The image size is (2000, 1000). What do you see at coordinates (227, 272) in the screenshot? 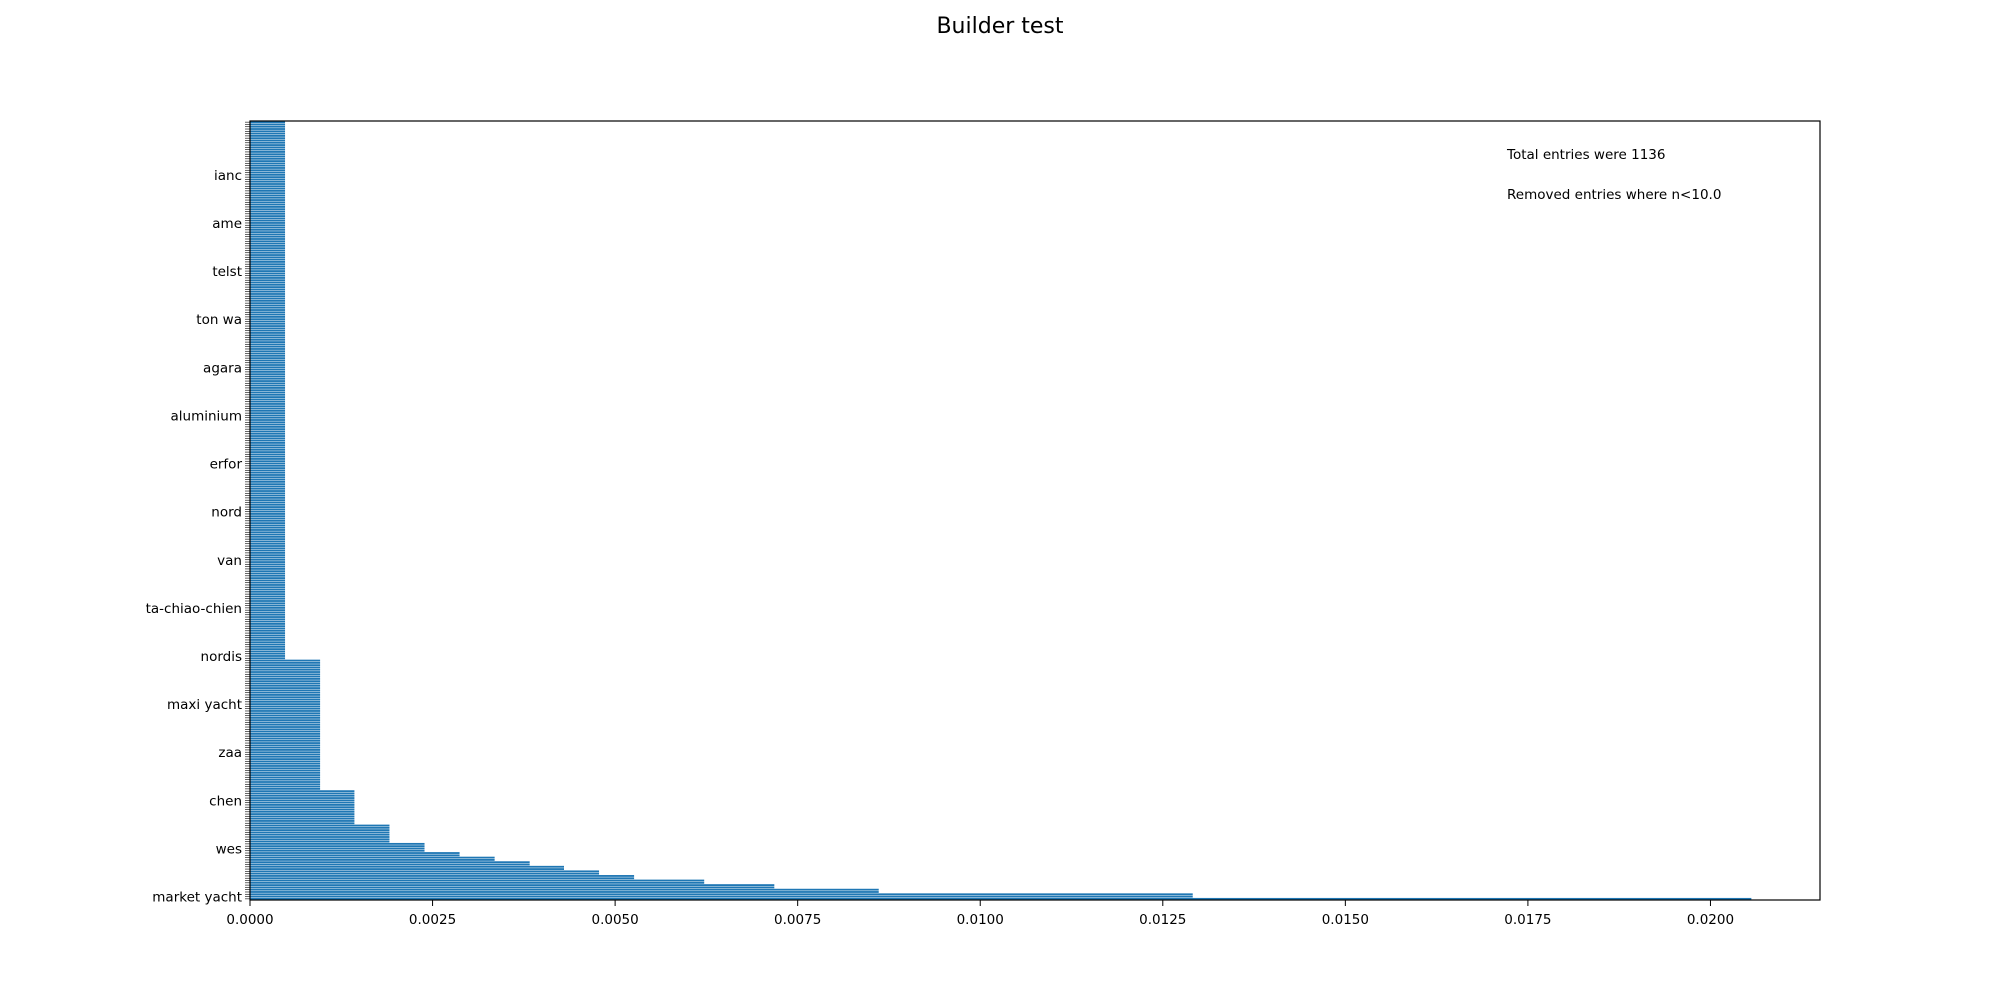
I see `category-label: telst` at bounding box center [227, 272].